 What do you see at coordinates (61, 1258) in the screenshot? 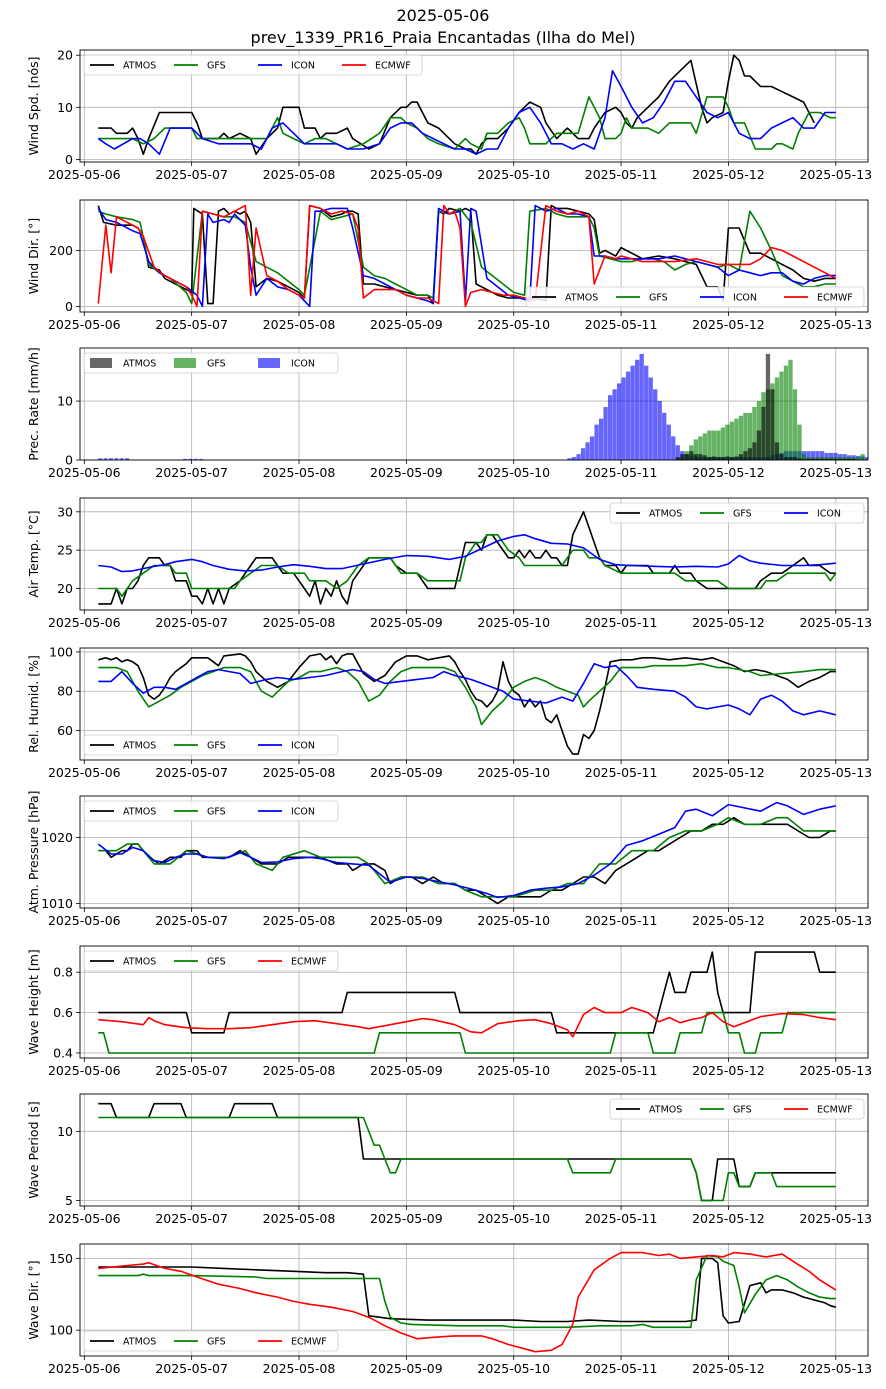
I see `y-tick-label: 150` at bounding box center [61, 1258].